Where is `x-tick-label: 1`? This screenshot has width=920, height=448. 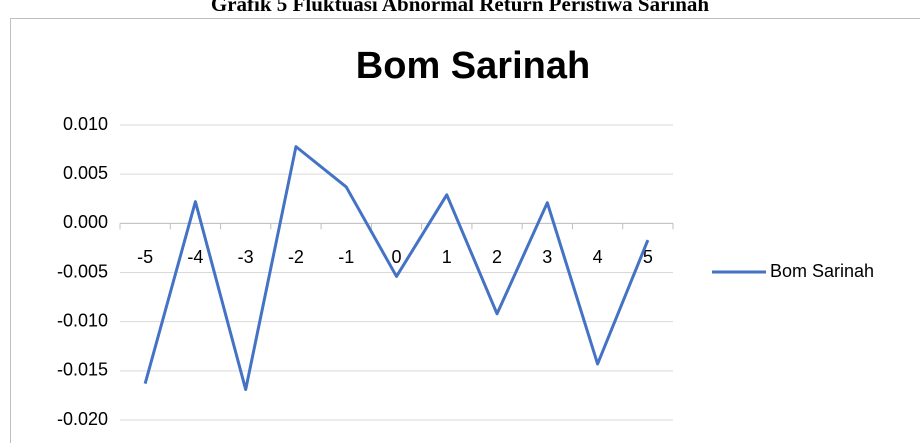 x-tick-label: 1 is located at coordinates (447, 257).